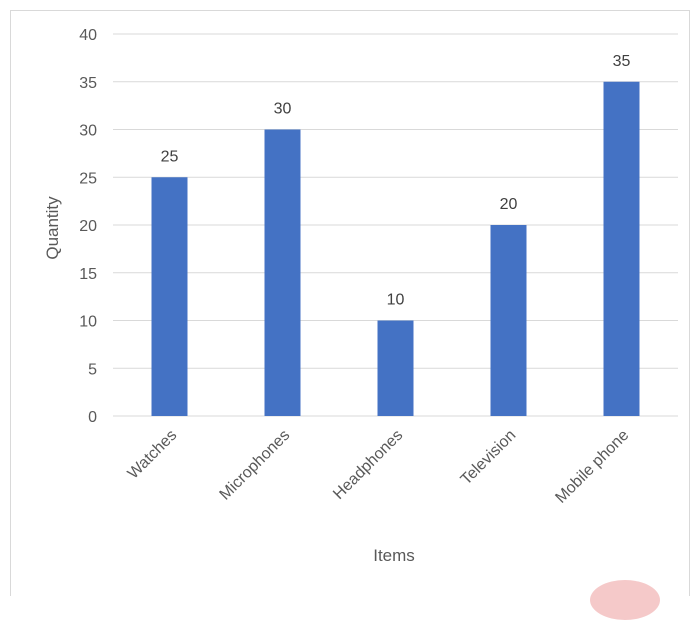  Describe the element at coordinates (92, 417) in the screenshot. I see `y-tick-label: 0` at that location.